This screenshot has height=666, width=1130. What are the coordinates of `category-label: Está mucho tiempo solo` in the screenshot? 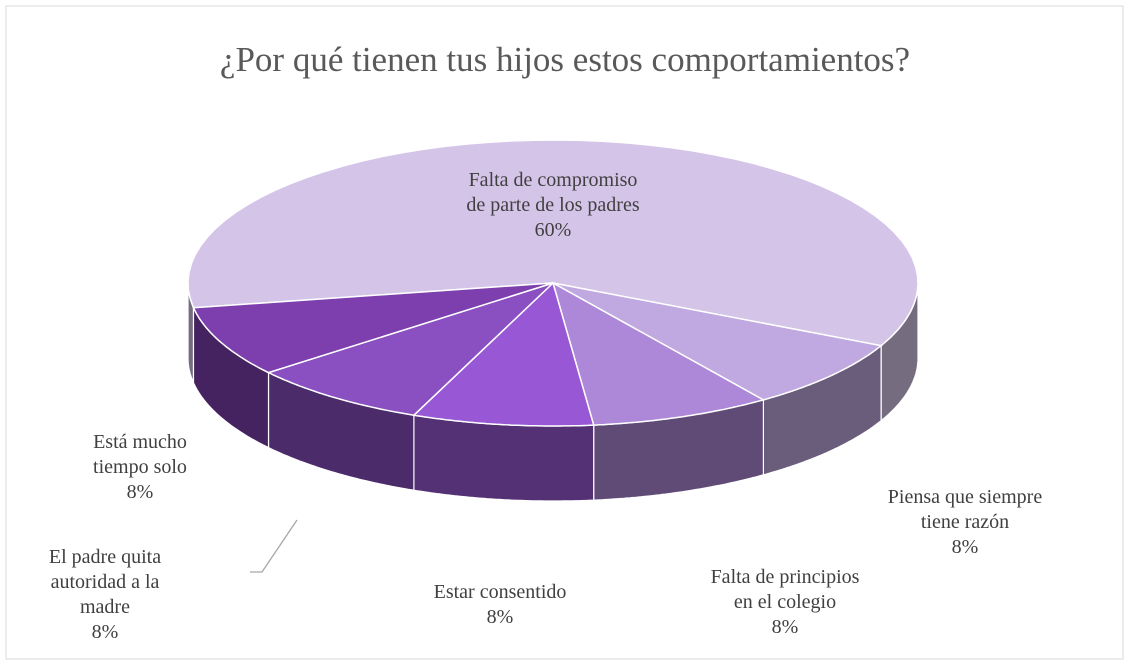 It's located at (140, 454).